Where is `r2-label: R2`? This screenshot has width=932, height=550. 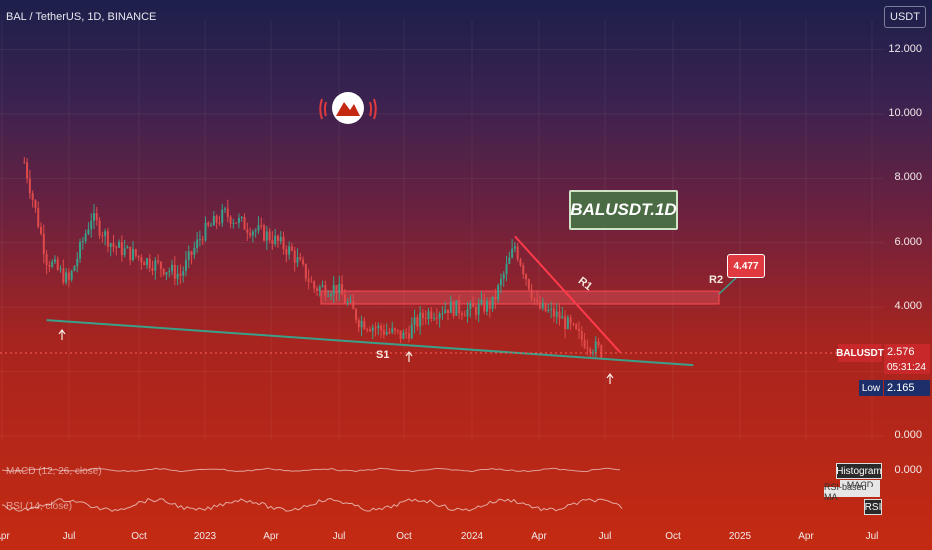 r2-label: R2 is located at coordinates (716, 280).